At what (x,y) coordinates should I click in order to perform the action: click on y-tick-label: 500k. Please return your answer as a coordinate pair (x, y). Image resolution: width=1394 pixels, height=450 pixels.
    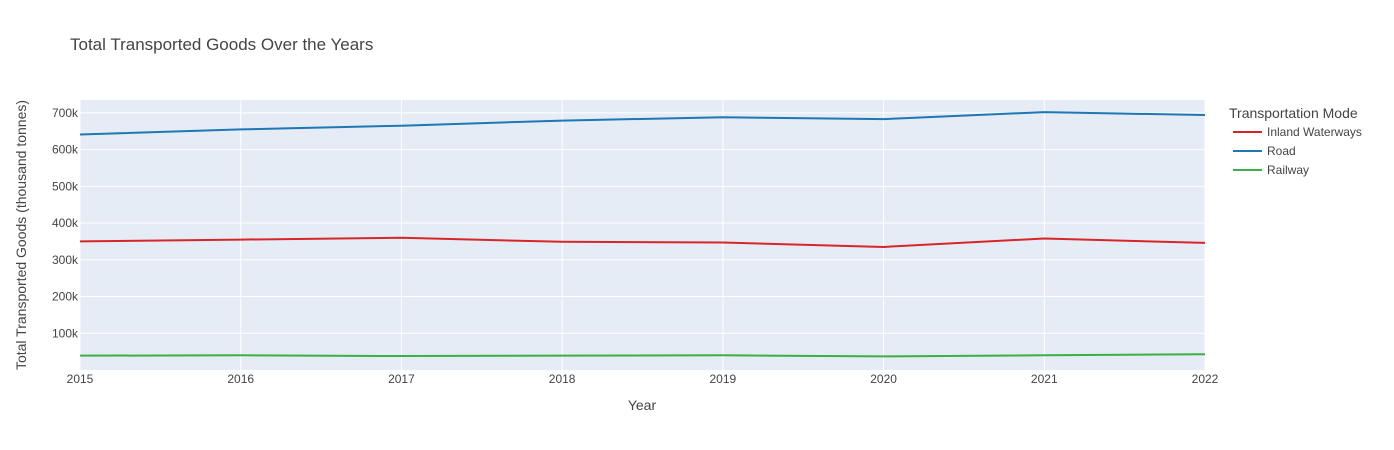
    Looking at the image, I should click on (65, 186).